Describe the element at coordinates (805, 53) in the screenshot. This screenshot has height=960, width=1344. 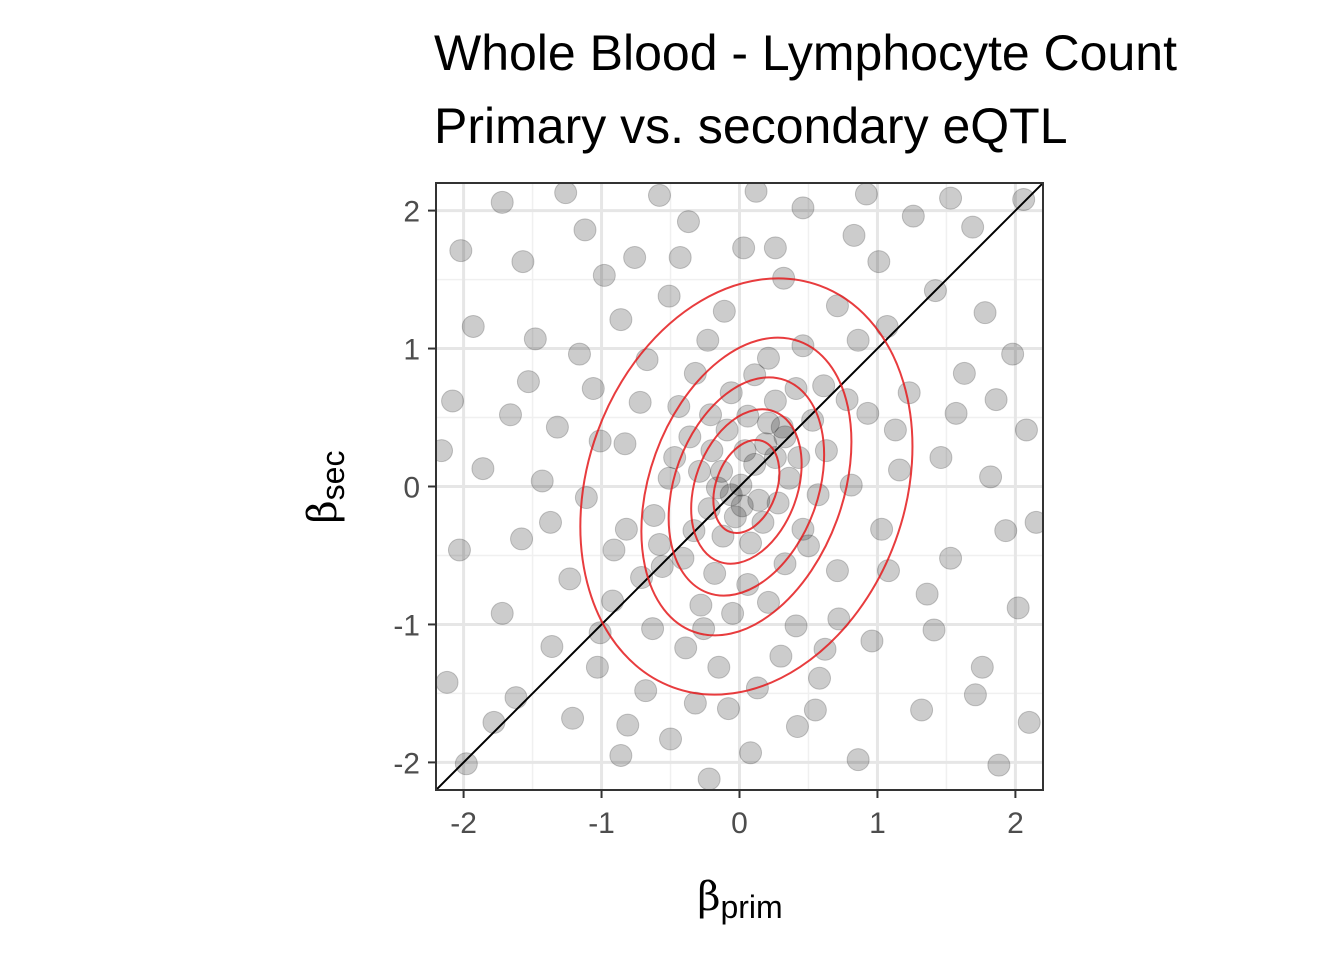
I see `chart-title: Whole Blood - Lymphocyte Count` at that location.